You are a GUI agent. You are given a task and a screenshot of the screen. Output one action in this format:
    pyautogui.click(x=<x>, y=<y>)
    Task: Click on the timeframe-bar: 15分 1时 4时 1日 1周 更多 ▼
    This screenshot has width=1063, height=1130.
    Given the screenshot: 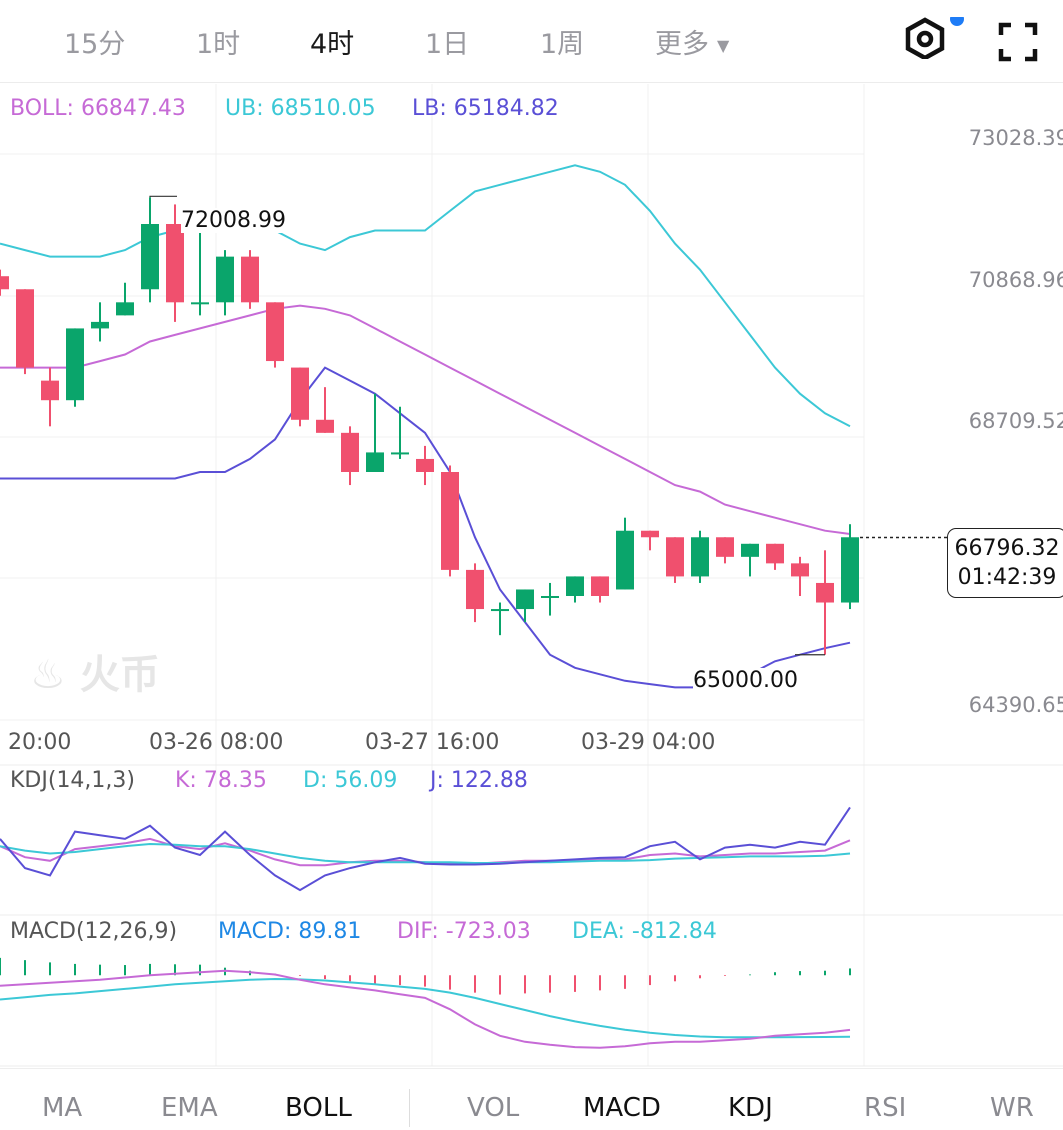 What is the action you would take?
    pyautogui.click(x=531, y=41)
    